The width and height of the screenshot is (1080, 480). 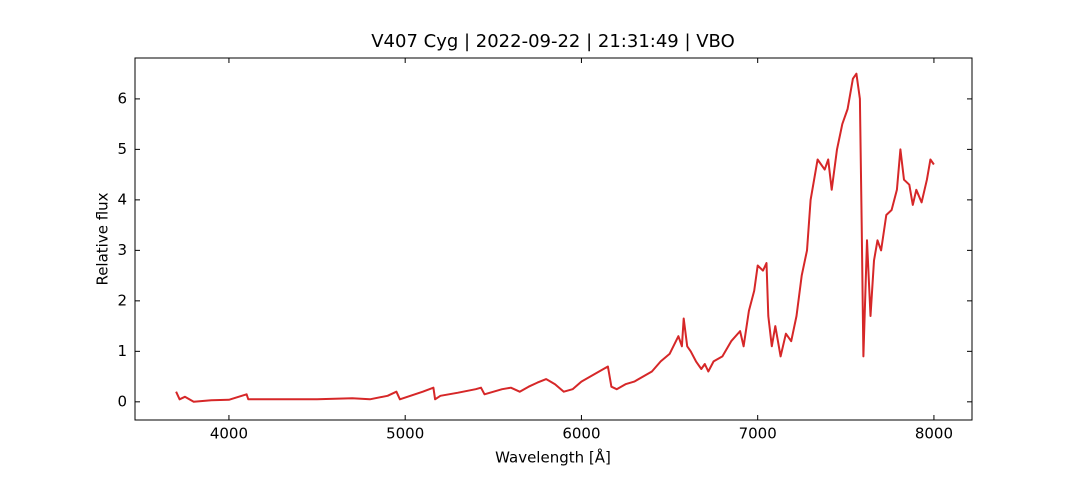 I want to click on y-tick-label: 2, so click(x=122, y=300).